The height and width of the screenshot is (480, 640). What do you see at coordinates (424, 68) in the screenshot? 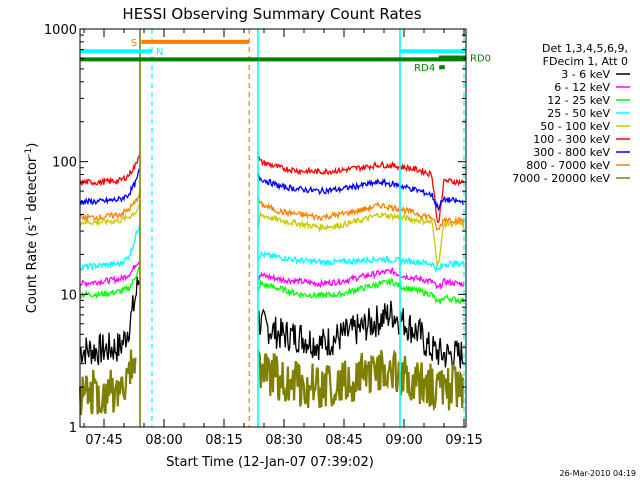
I see `interval-bar-label-rd4: RD4` at bounding box center [424, 68].